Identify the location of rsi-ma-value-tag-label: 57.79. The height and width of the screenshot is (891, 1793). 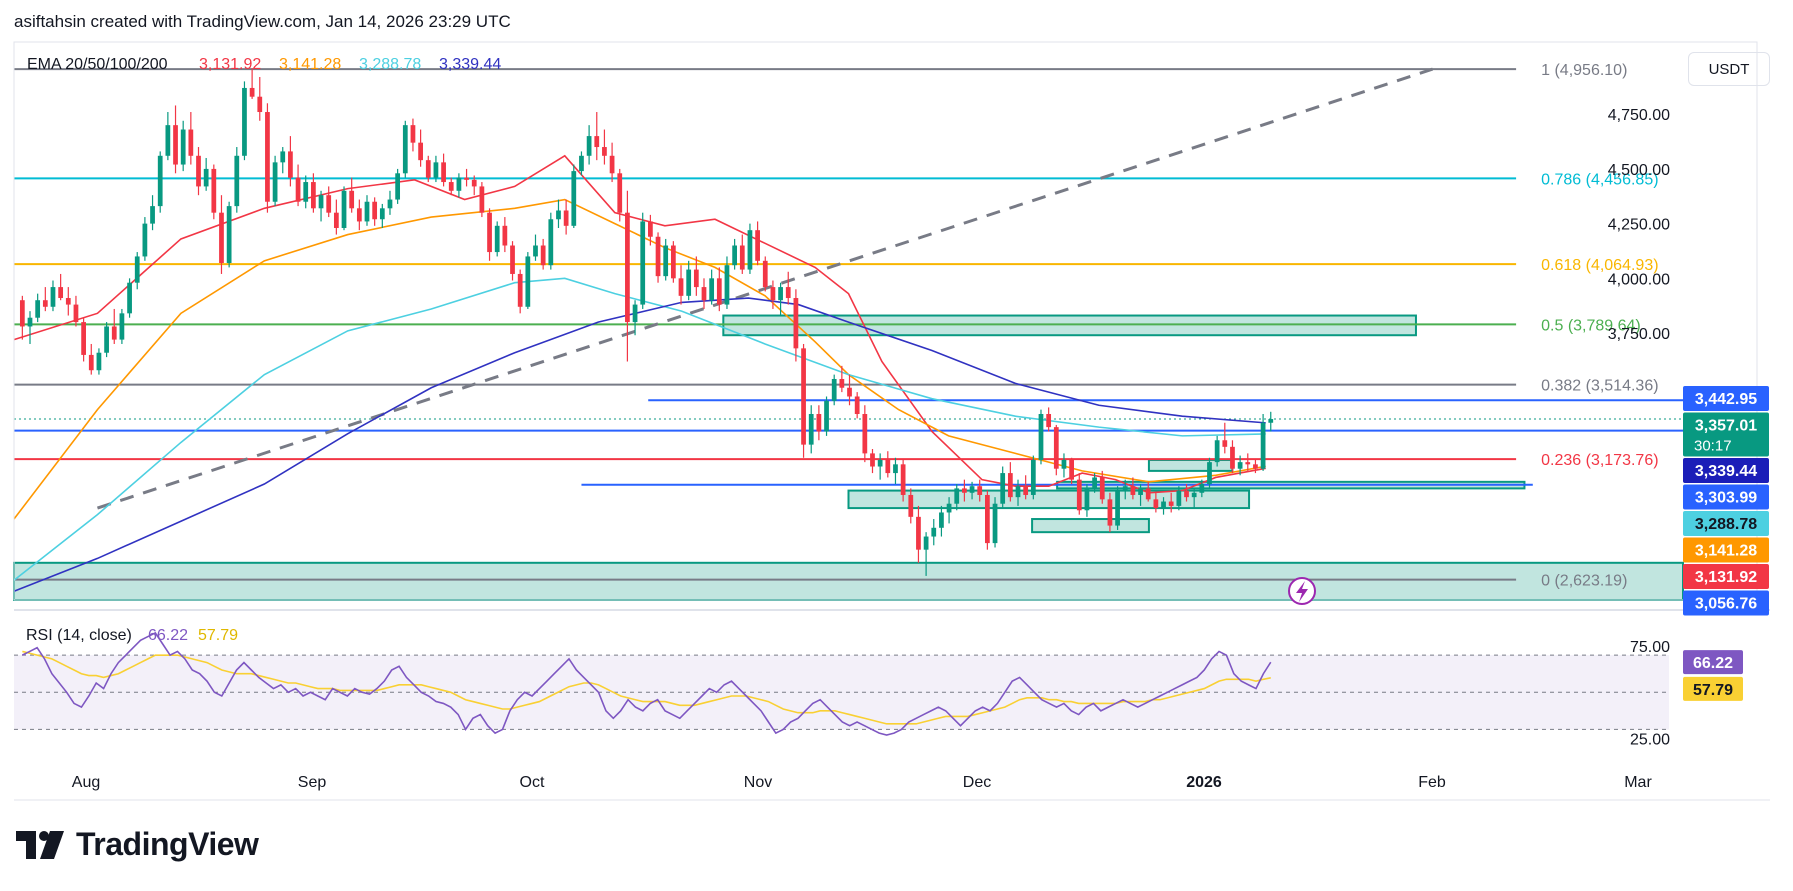
(1713, 690).